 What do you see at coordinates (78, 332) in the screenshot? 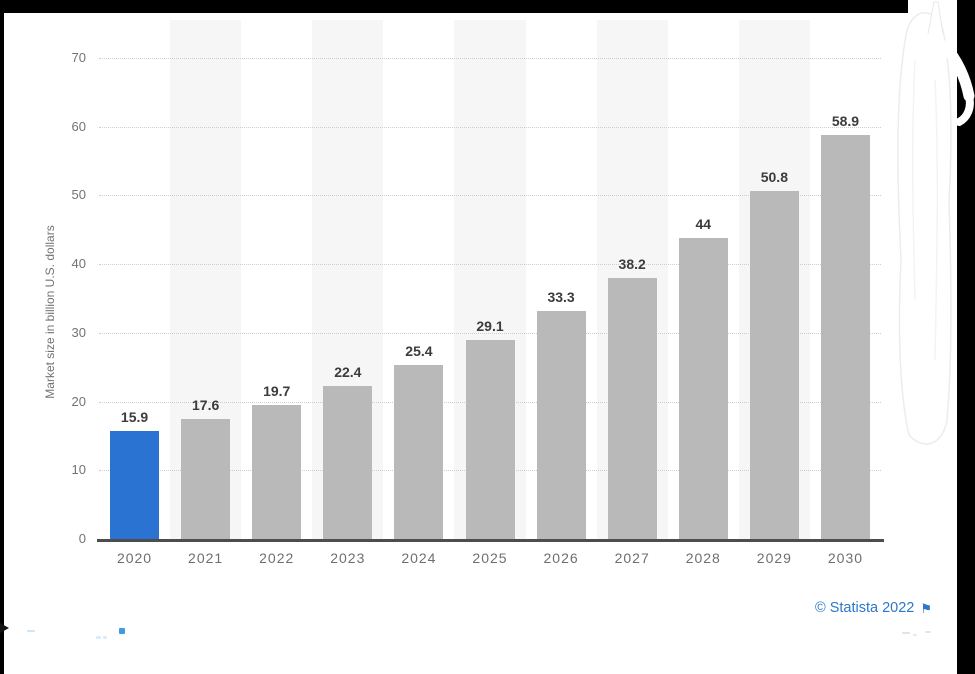
I see `y-tick-label-30: 30` at bounding box center [78, 332].